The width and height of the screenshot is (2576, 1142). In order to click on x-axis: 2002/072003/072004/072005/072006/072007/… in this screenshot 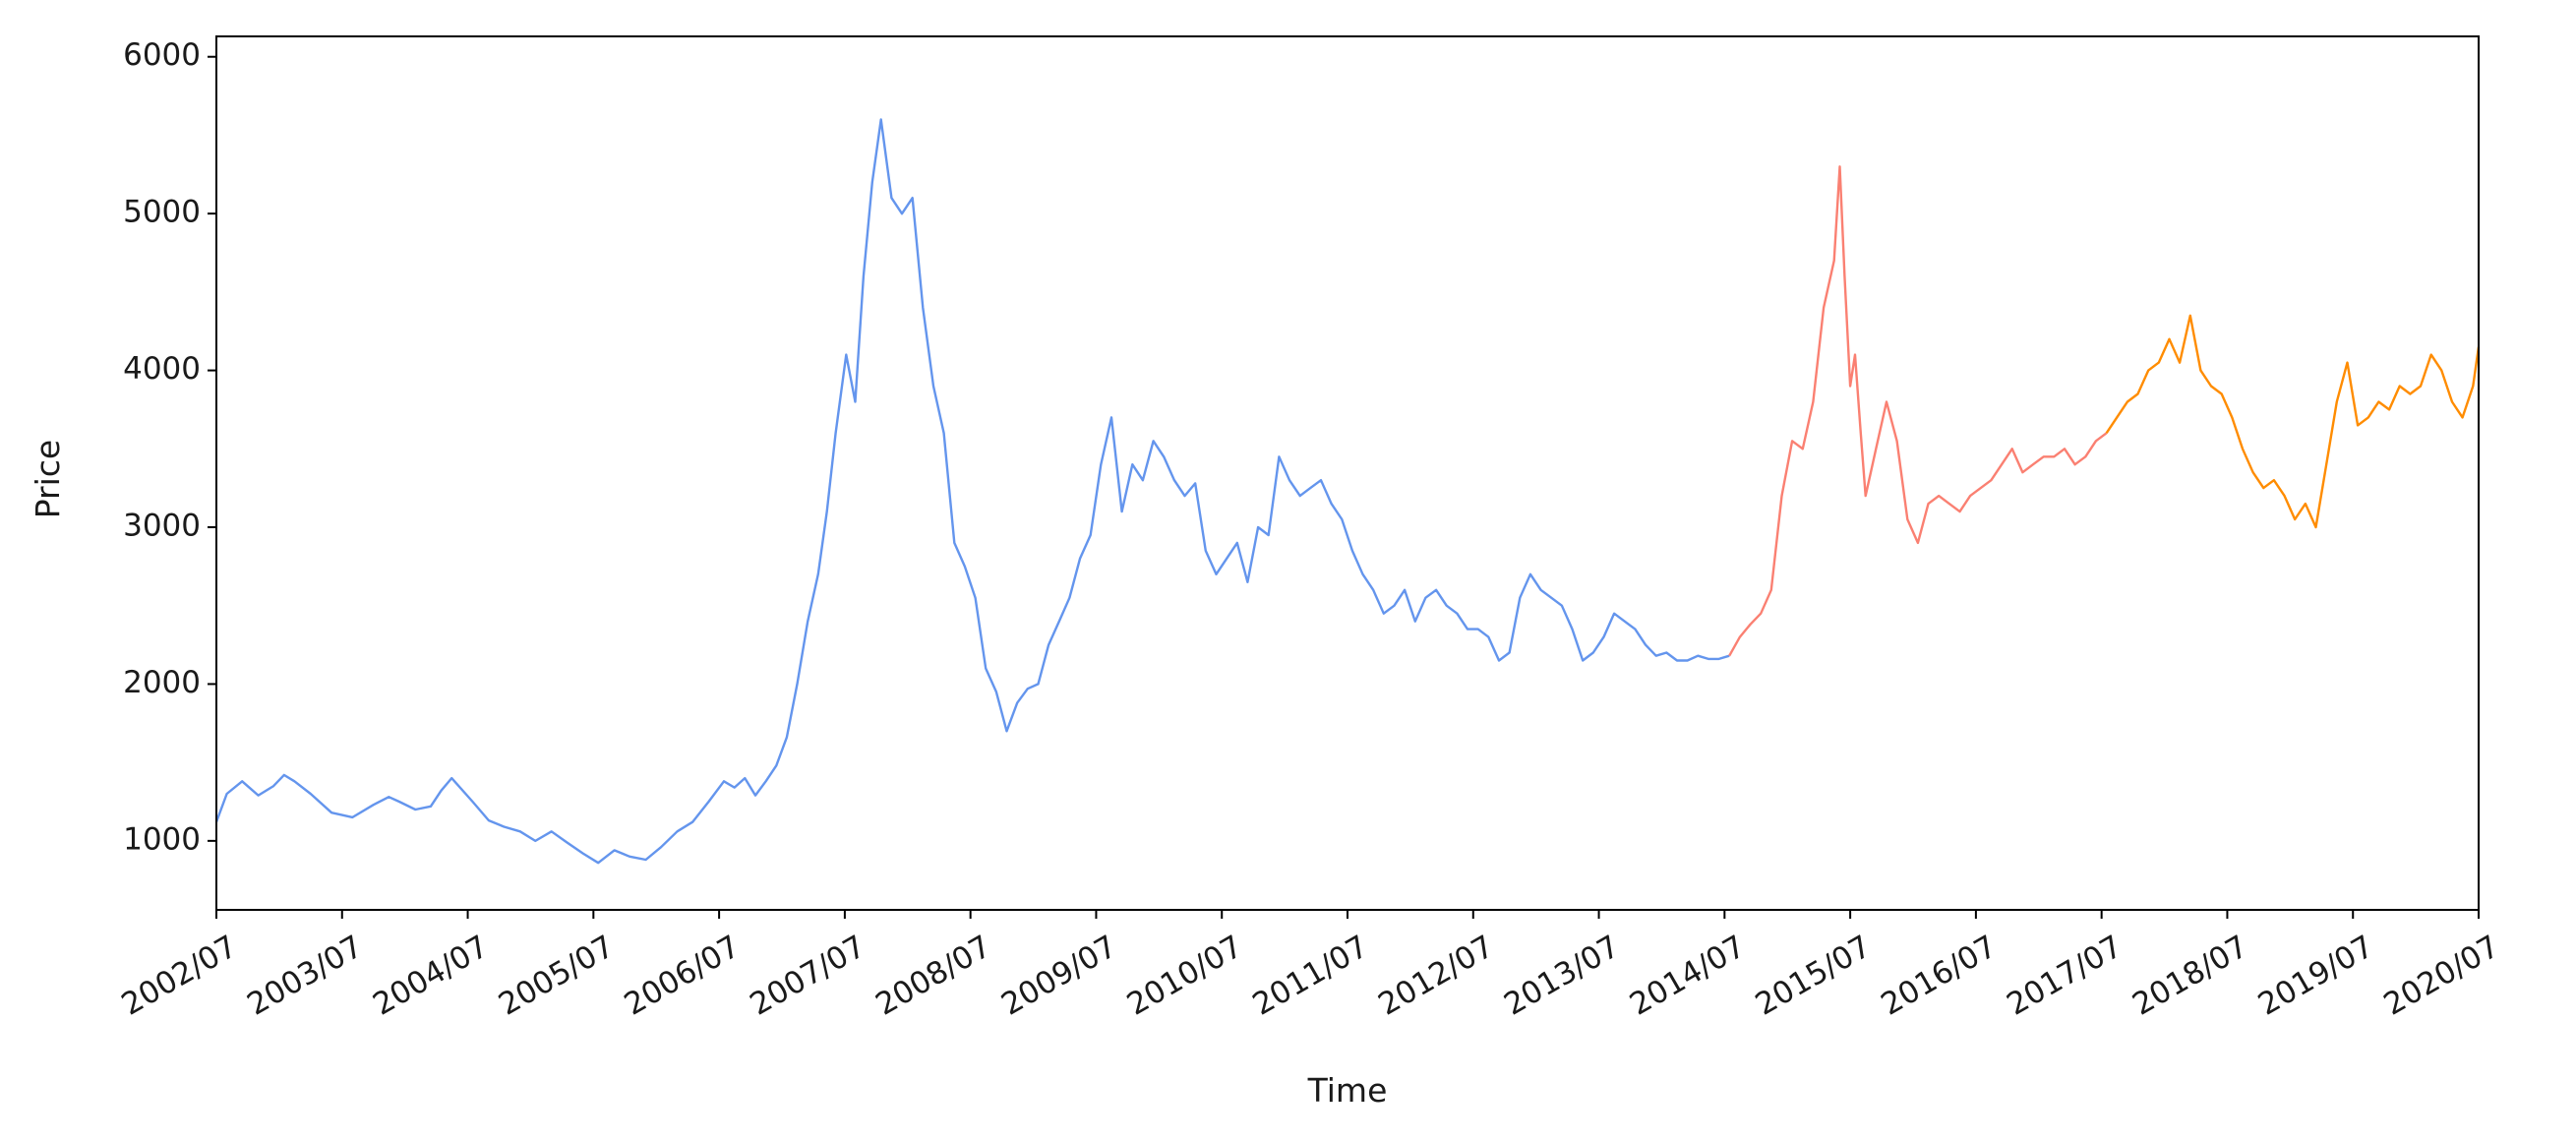, I will do `click(1311, 966)`.